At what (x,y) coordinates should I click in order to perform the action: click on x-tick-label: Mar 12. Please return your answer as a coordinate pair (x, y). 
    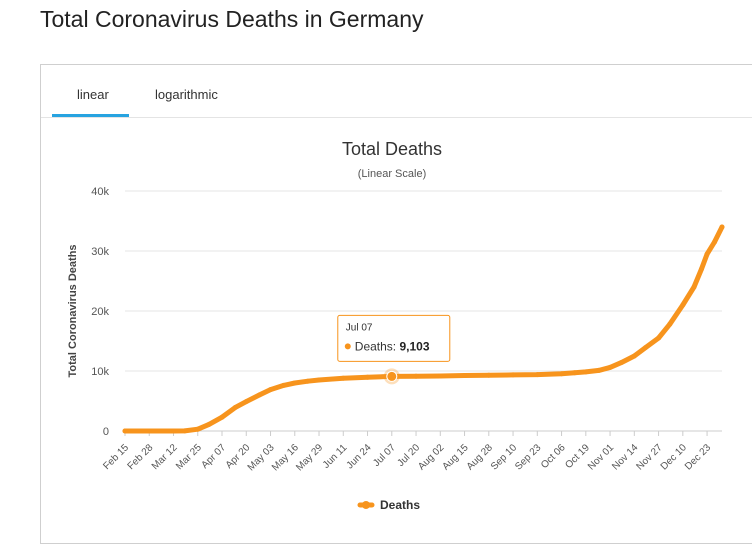
    Looking at the image, I should click on (165, 457).